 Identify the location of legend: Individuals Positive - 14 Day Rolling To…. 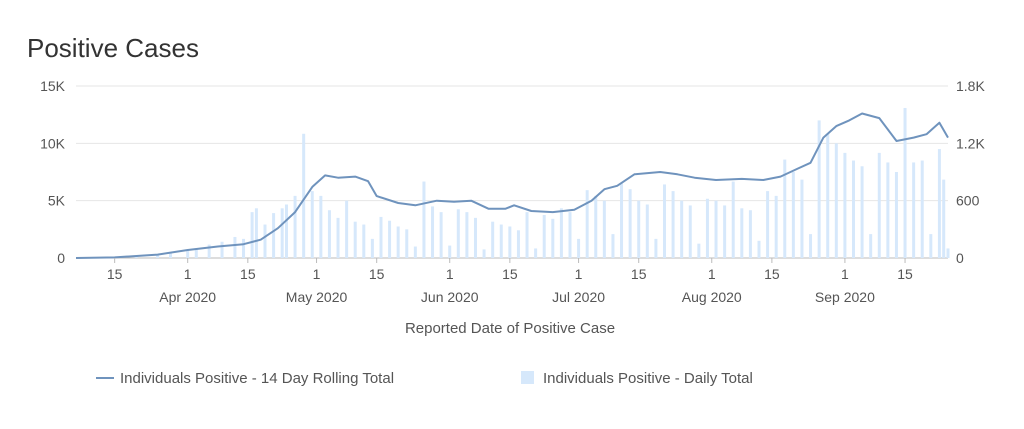
(424, 378).